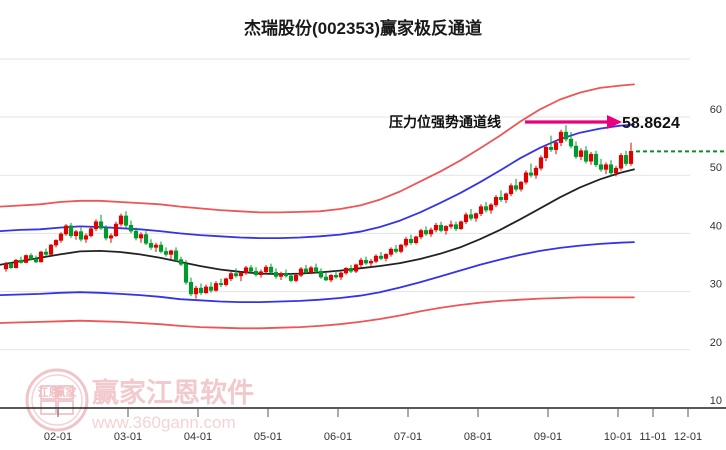 This screenshot has height=450, width=726. I want to click on y-axis-tick-label: 60, so click(716, 110).